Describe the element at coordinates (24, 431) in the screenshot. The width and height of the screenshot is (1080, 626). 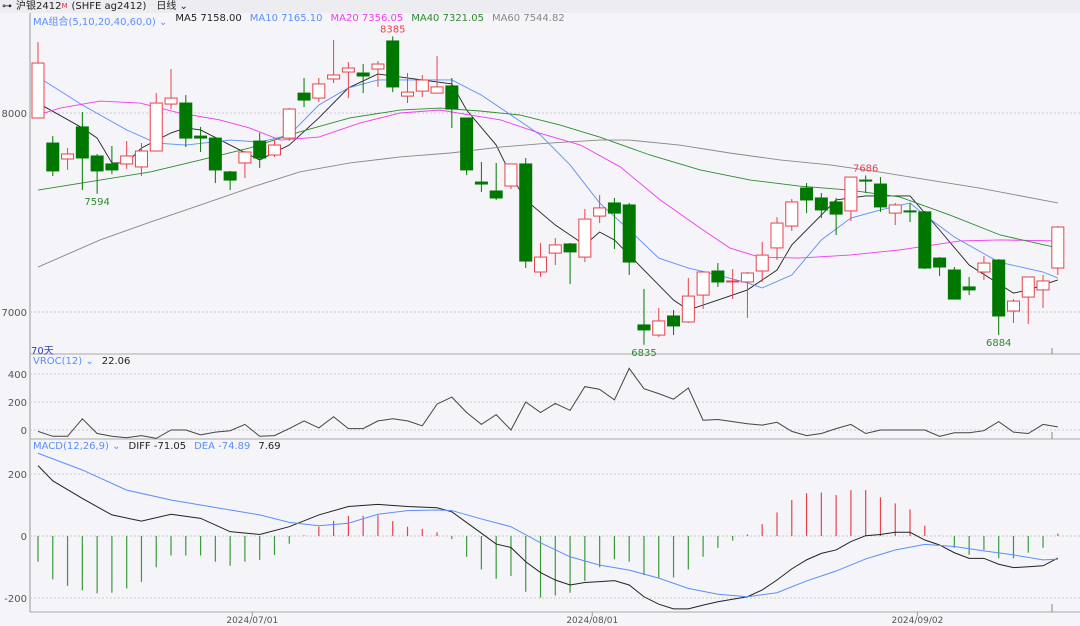
I see `vroc-tick-label: 0` at that location.